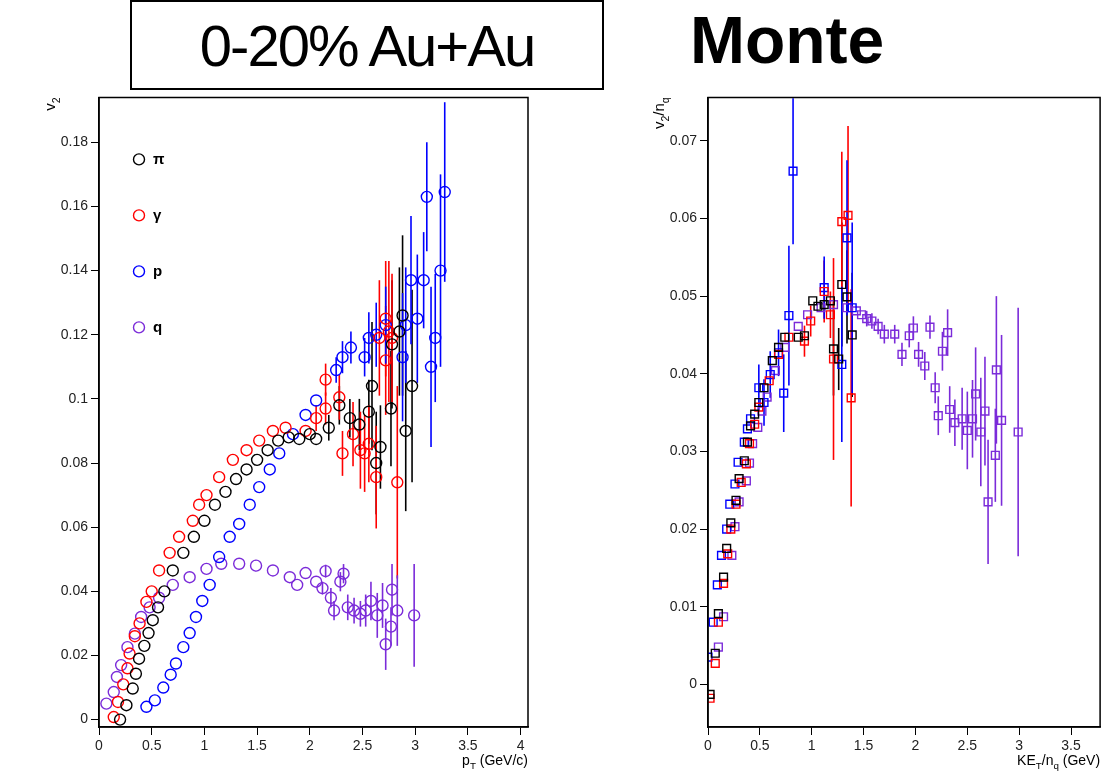 This screenshot has width=1107, height=778. Describe the element at coordinates (683, 295) in the screenshot. I see `y-tick-label: 0.05` at that location.